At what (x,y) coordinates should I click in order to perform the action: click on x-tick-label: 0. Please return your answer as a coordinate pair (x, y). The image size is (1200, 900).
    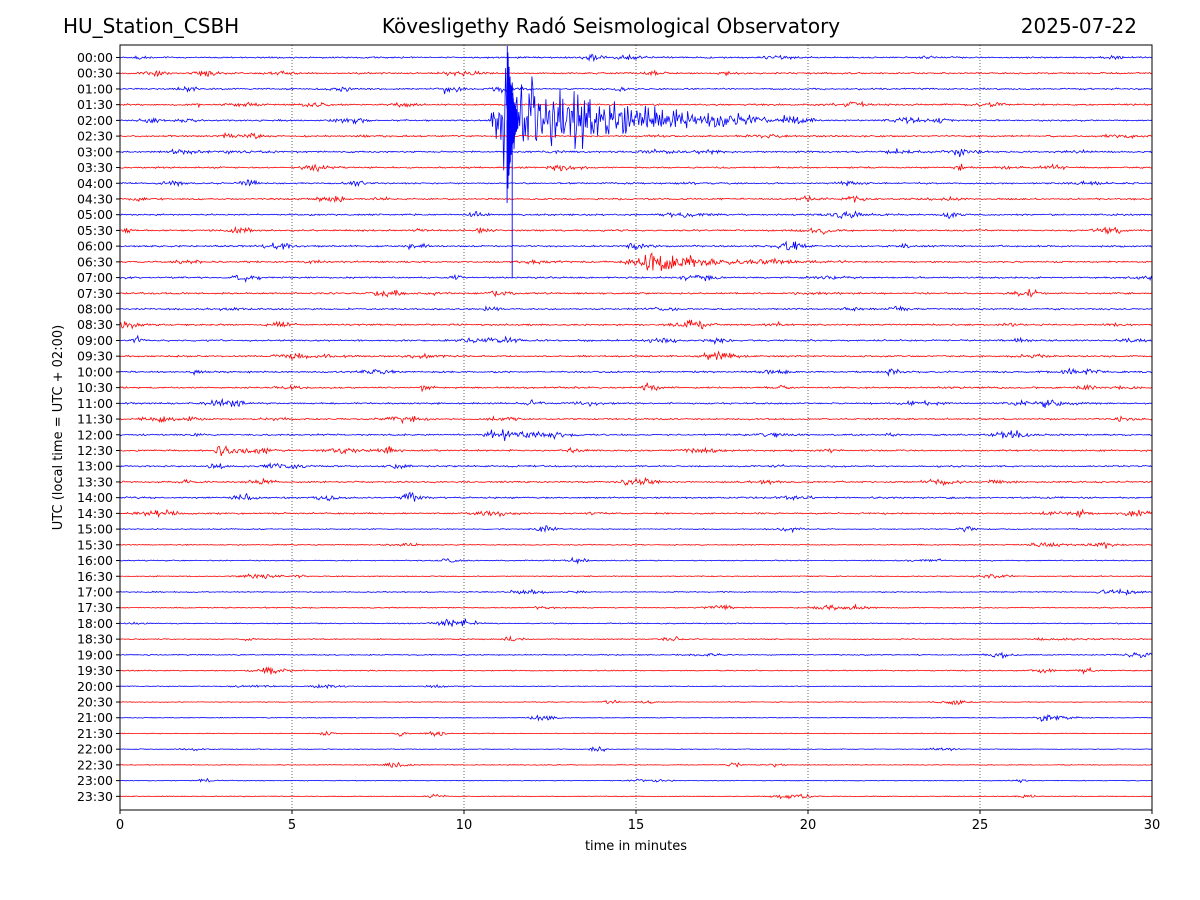
    Looking at the image, I should click on (120, 825).